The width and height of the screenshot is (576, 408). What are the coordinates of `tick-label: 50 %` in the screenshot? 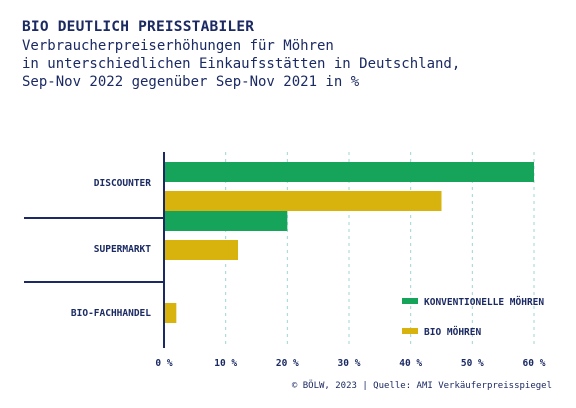 It's located at (472, 363).